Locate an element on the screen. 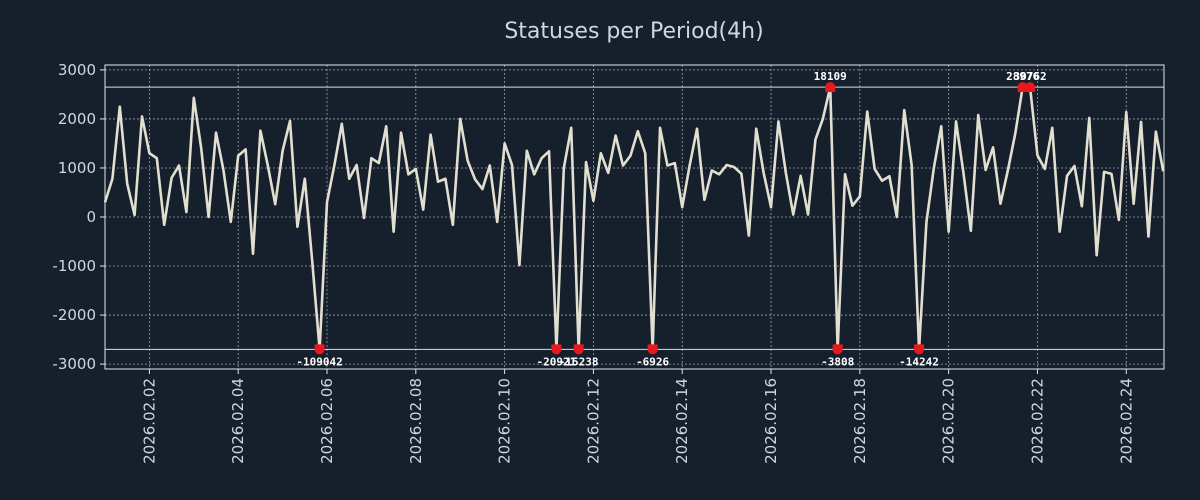 The image size is (1200, 500). x-tick-label: 2026.02.14 is located at coordinates (682, 421).